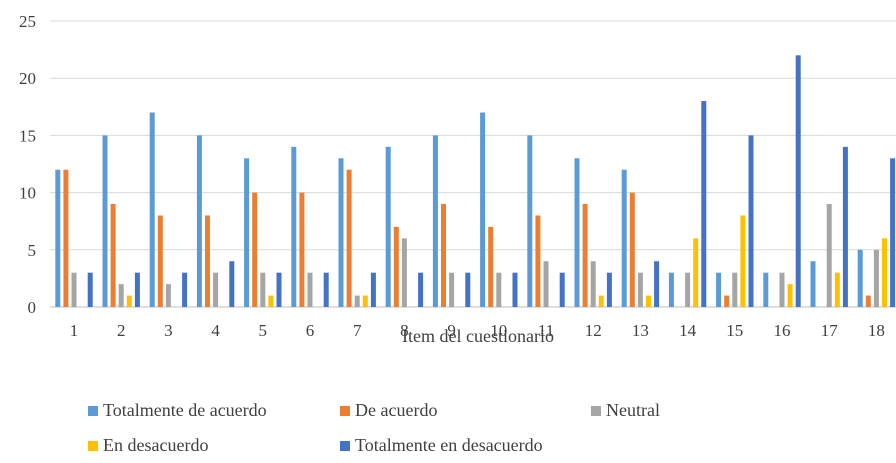 Image resolution: width=896 pixels, height=463 pixels. Describe the element at coordinates (185, 410) in the screenshot. I see `legend-label: Totalmente de acuerdo` at that location.